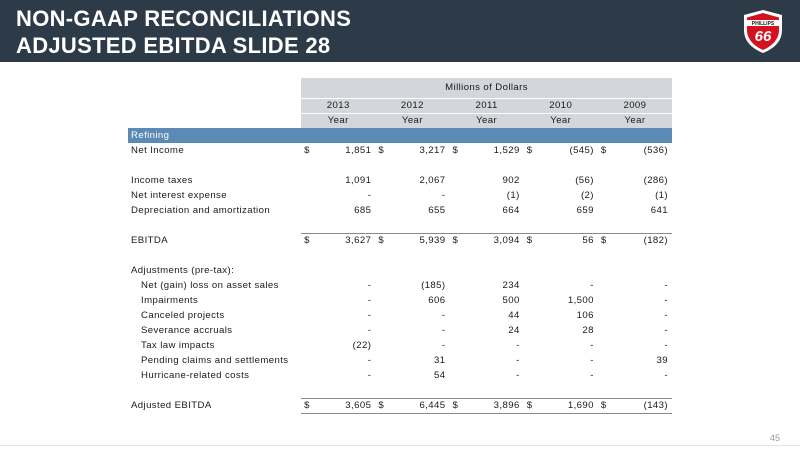  What do you see at coordinates (661, 195) in the screenshot?
I see `table-cell: (1)` at bounding box center [661, 195].